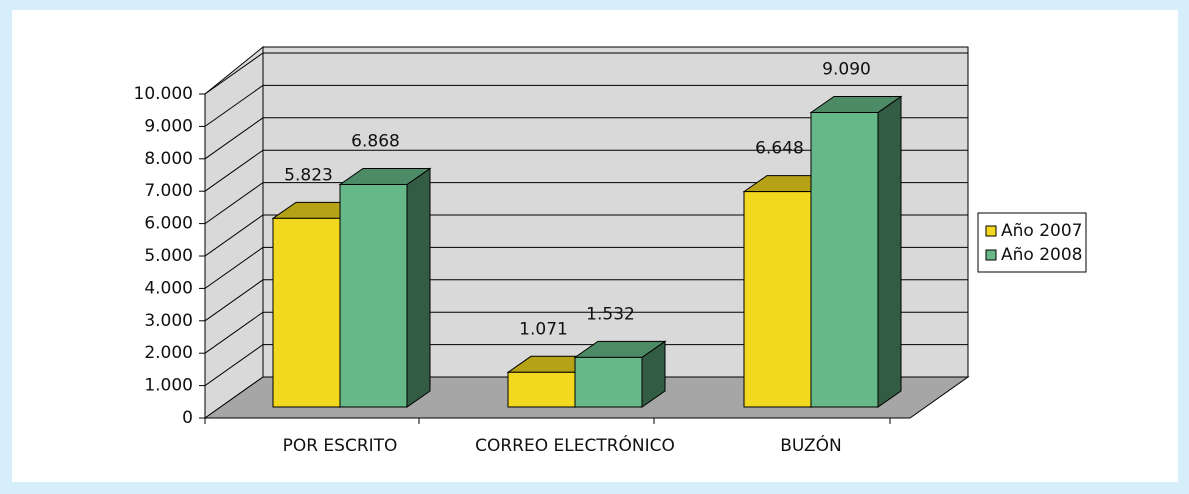 Image resolution: width=1189 pixels, height=494 pixels. What do you see at coordinates (610, 314) in the screenshot?
I see `value-label: 1.532` at bounding box center [610, 314].